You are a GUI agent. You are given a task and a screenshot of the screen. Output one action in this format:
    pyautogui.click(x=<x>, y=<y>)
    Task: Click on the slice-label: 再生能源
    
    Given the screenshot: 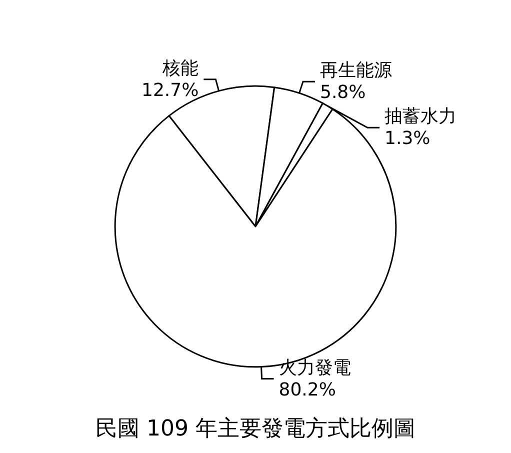 What is the action you would take?
    pyautogui.click(x=356, y=71)
    